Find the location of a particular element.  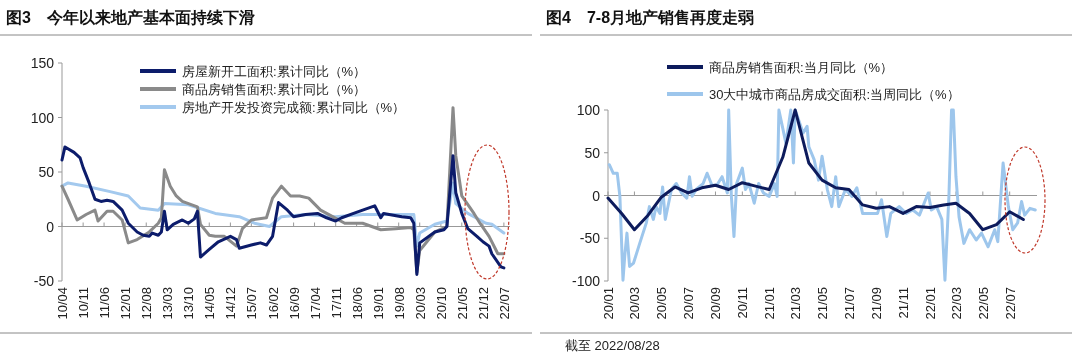

x-tick-label: 20/11 is located at coordinates (743, 303).